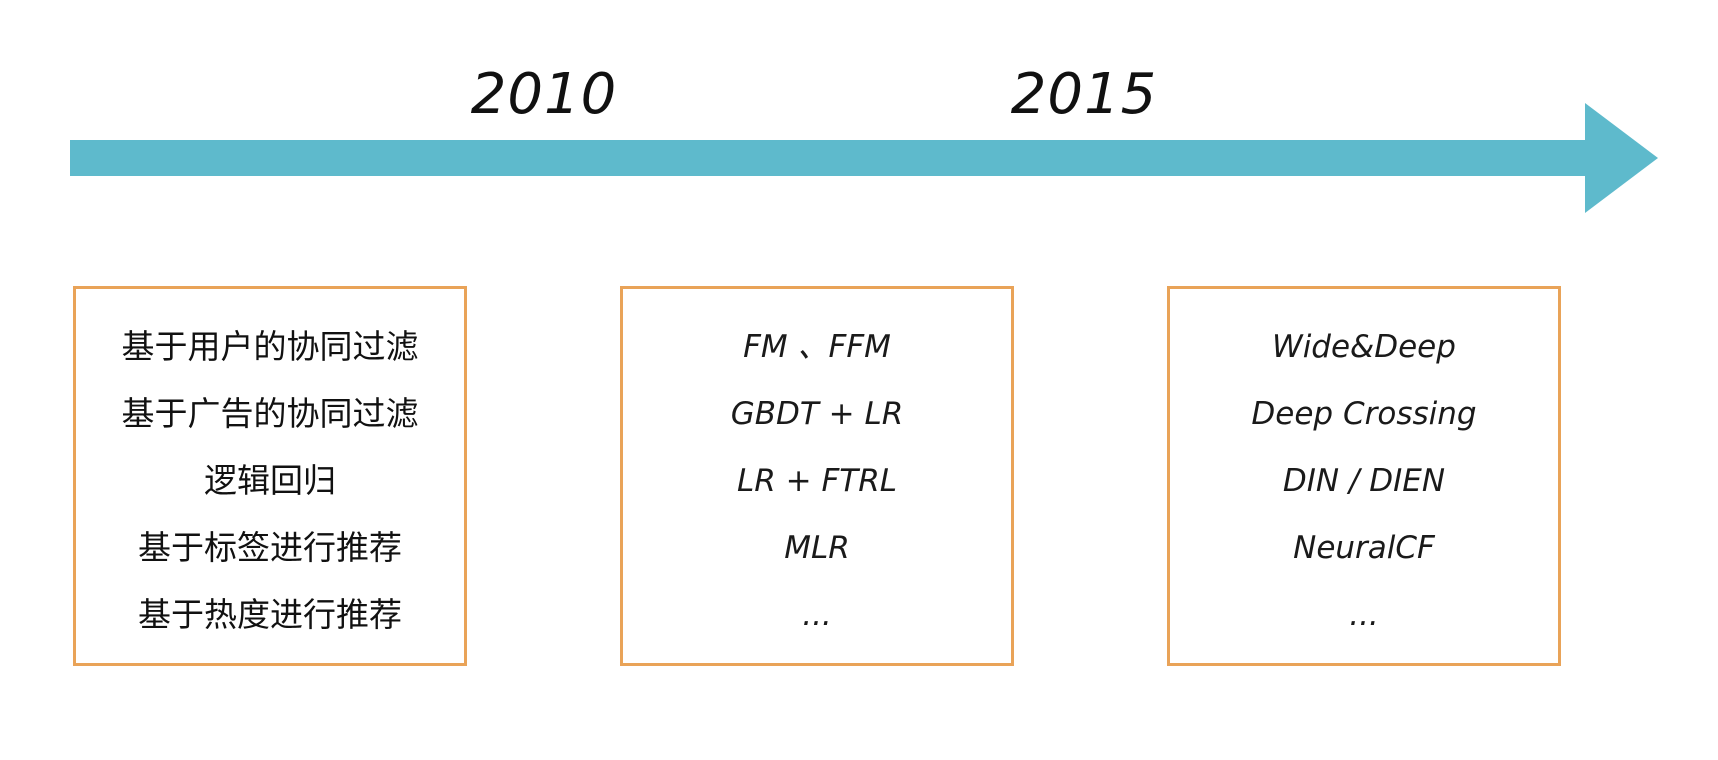  I want to click on era-item: Deep Crossing, so click(1364, 414).